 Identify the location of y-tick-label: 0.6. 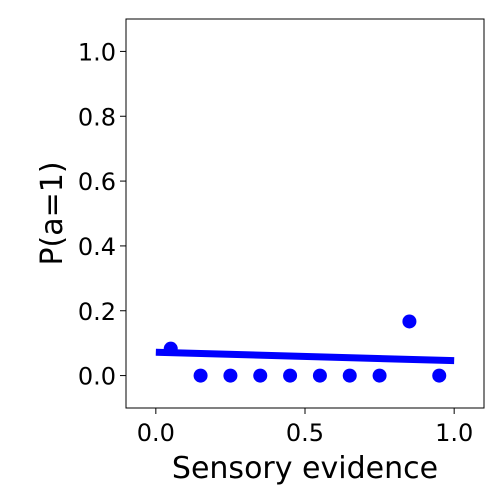
(97, 182).